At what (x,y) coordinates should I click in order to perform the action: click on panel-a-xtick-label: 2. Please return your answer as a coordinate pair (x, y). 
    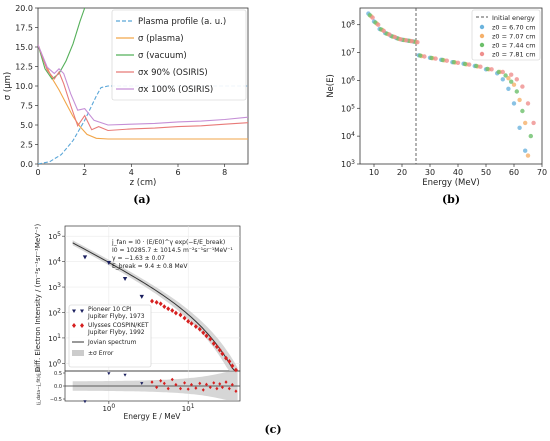
    Looking at the image, I should click on (84, 172).